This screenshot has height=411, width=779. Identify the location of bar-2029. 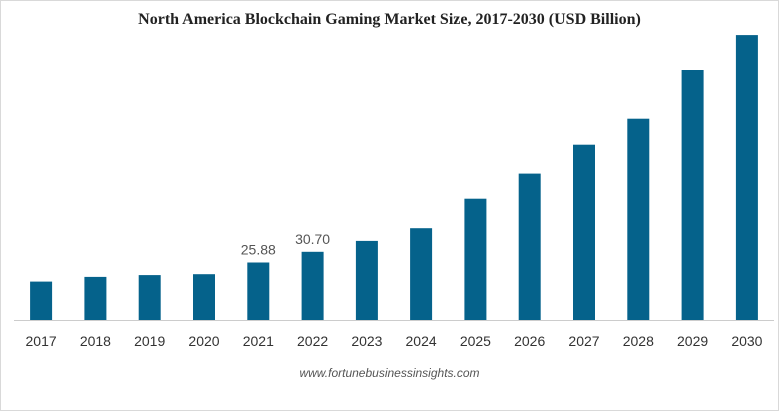
(692, 195).